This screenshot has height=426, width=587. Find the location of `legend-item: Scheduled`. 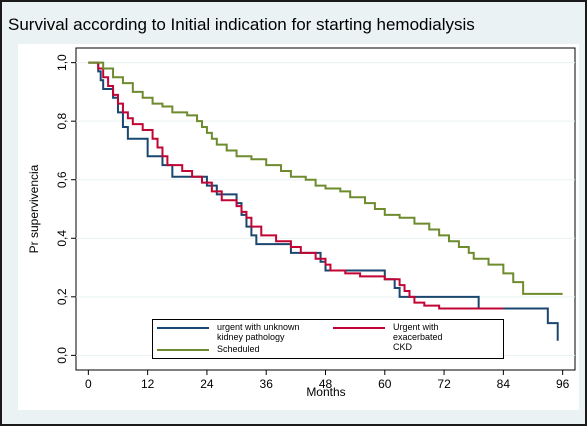

legend-item: Scheduled is located at coordinates (237, 349).